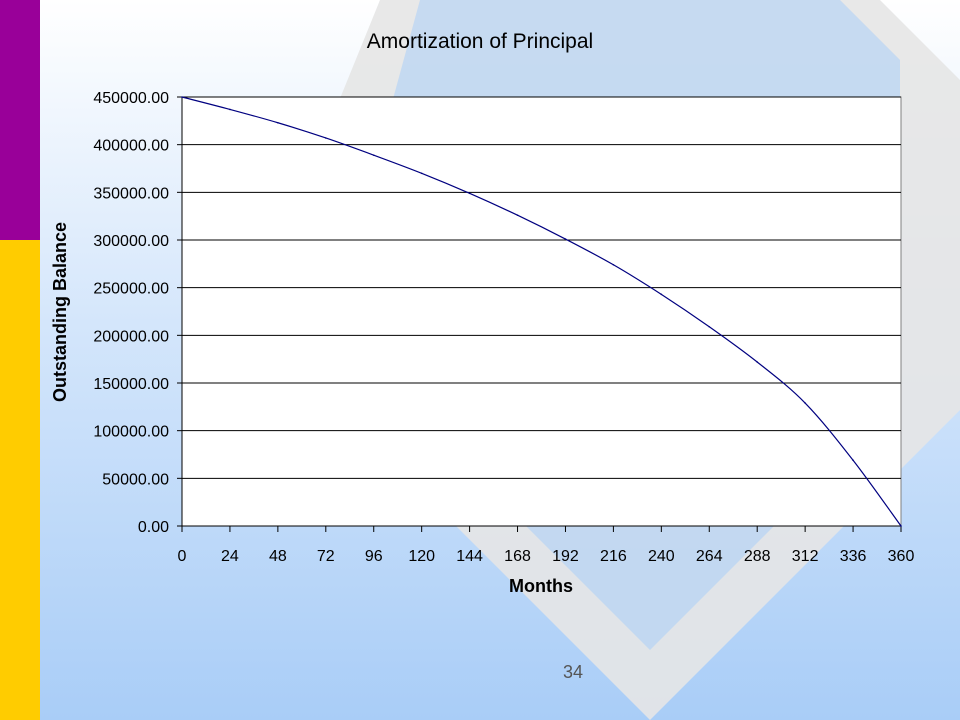  Describe the element at coordinates (131, 146) in the screenshot. I see `y-tick-label: 400000.00` at that location.